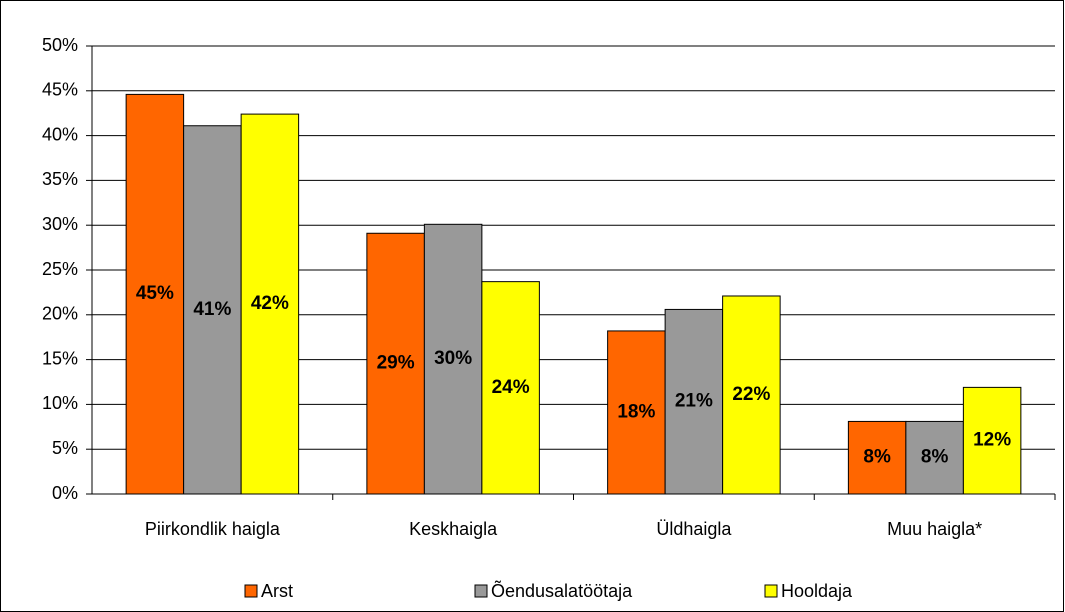 The height and width of the screenshot is (612, 1065). Describe the element at coordinates (60, 358) in the screenshot. I see `y-tick-label: 15%` at that location.